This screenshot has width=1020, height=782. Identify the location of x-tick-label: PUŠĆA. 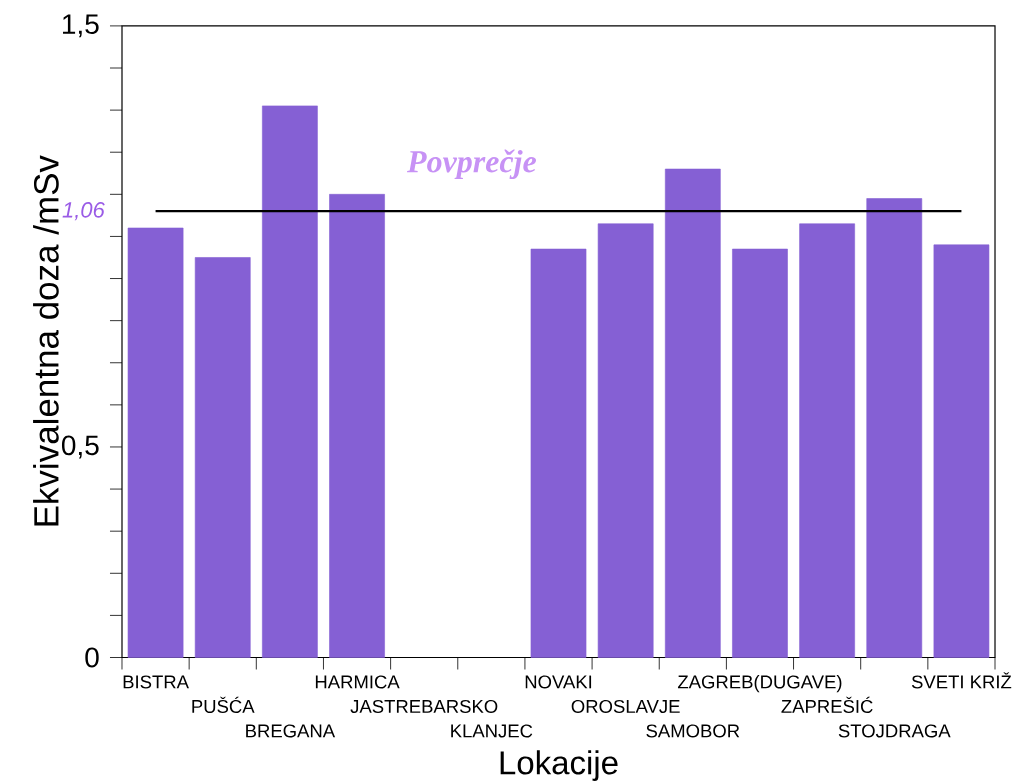
(223, 704).